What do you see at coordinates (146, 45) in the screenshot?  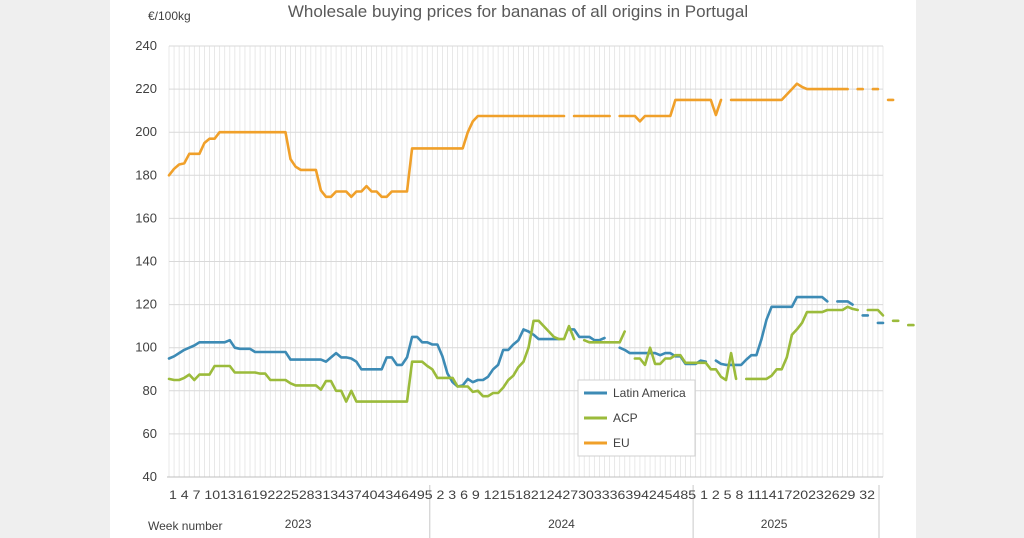 I see `y-tick-label: 240` at bounding box center [146, 45].